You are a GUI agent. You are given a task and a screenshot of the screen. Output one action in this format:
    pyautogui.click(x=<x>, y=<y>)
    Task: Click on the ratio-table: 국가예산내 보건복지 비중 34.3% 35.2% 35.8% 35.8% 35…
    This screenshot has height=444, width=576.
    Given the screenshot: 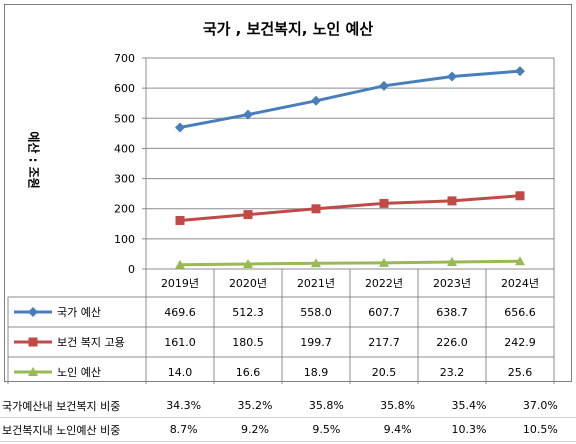 What is the action you would take?
    pyautogui.click(x=288, y=418)
    